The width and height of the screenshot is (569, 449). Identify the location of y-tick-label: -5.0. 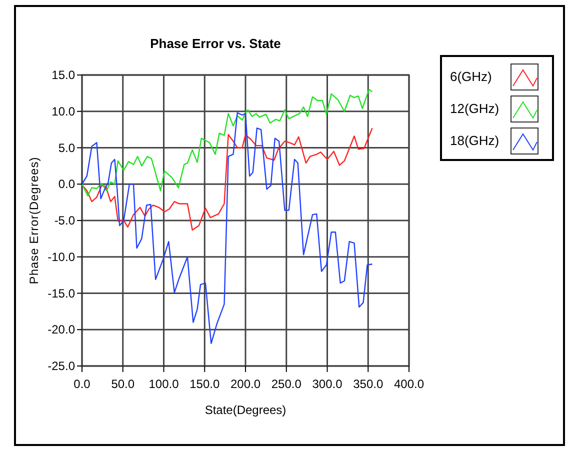
(65, 221).